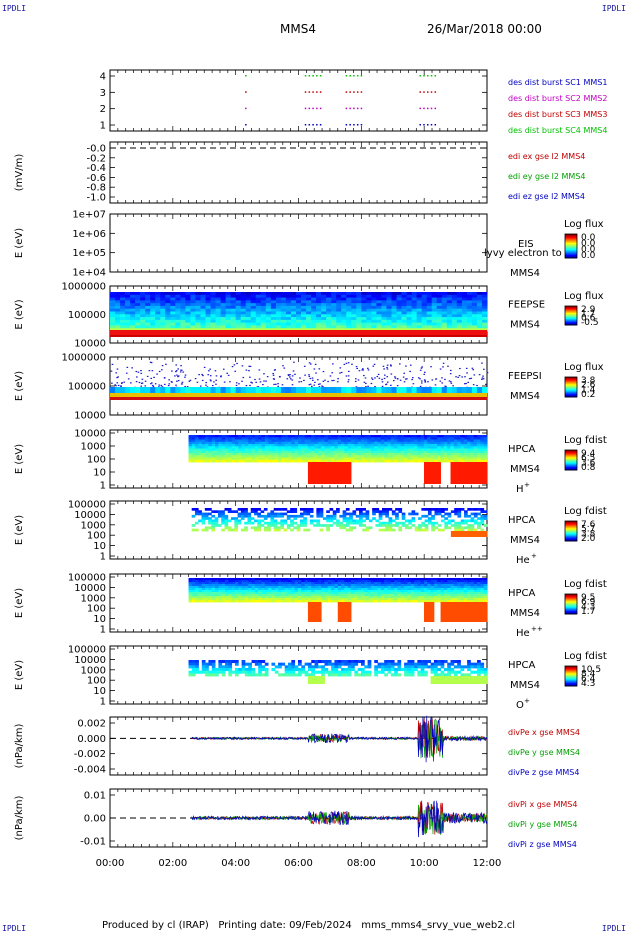 The width and height of the screenshot is (630, 934). Describe the element at coordinates (571, 381) in the screenshot. I see `feepsi-cbar-cell` at that location.